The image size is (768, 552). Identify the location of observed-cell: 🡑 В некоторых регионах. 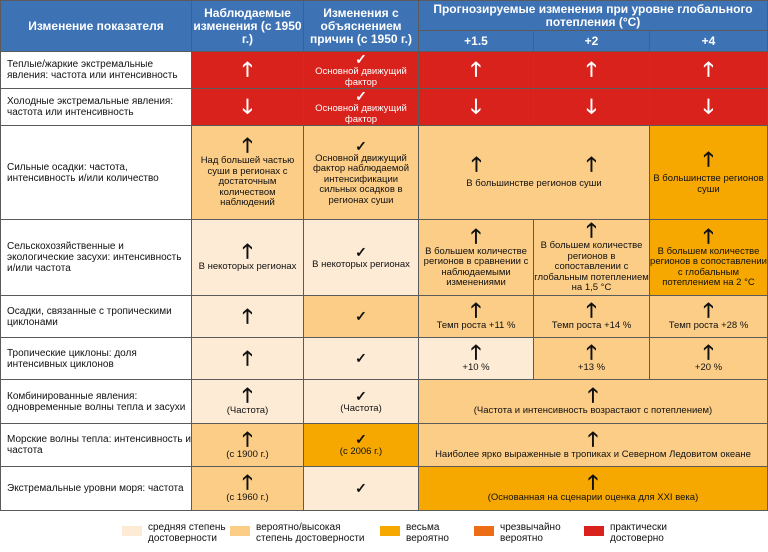
(247, 257).